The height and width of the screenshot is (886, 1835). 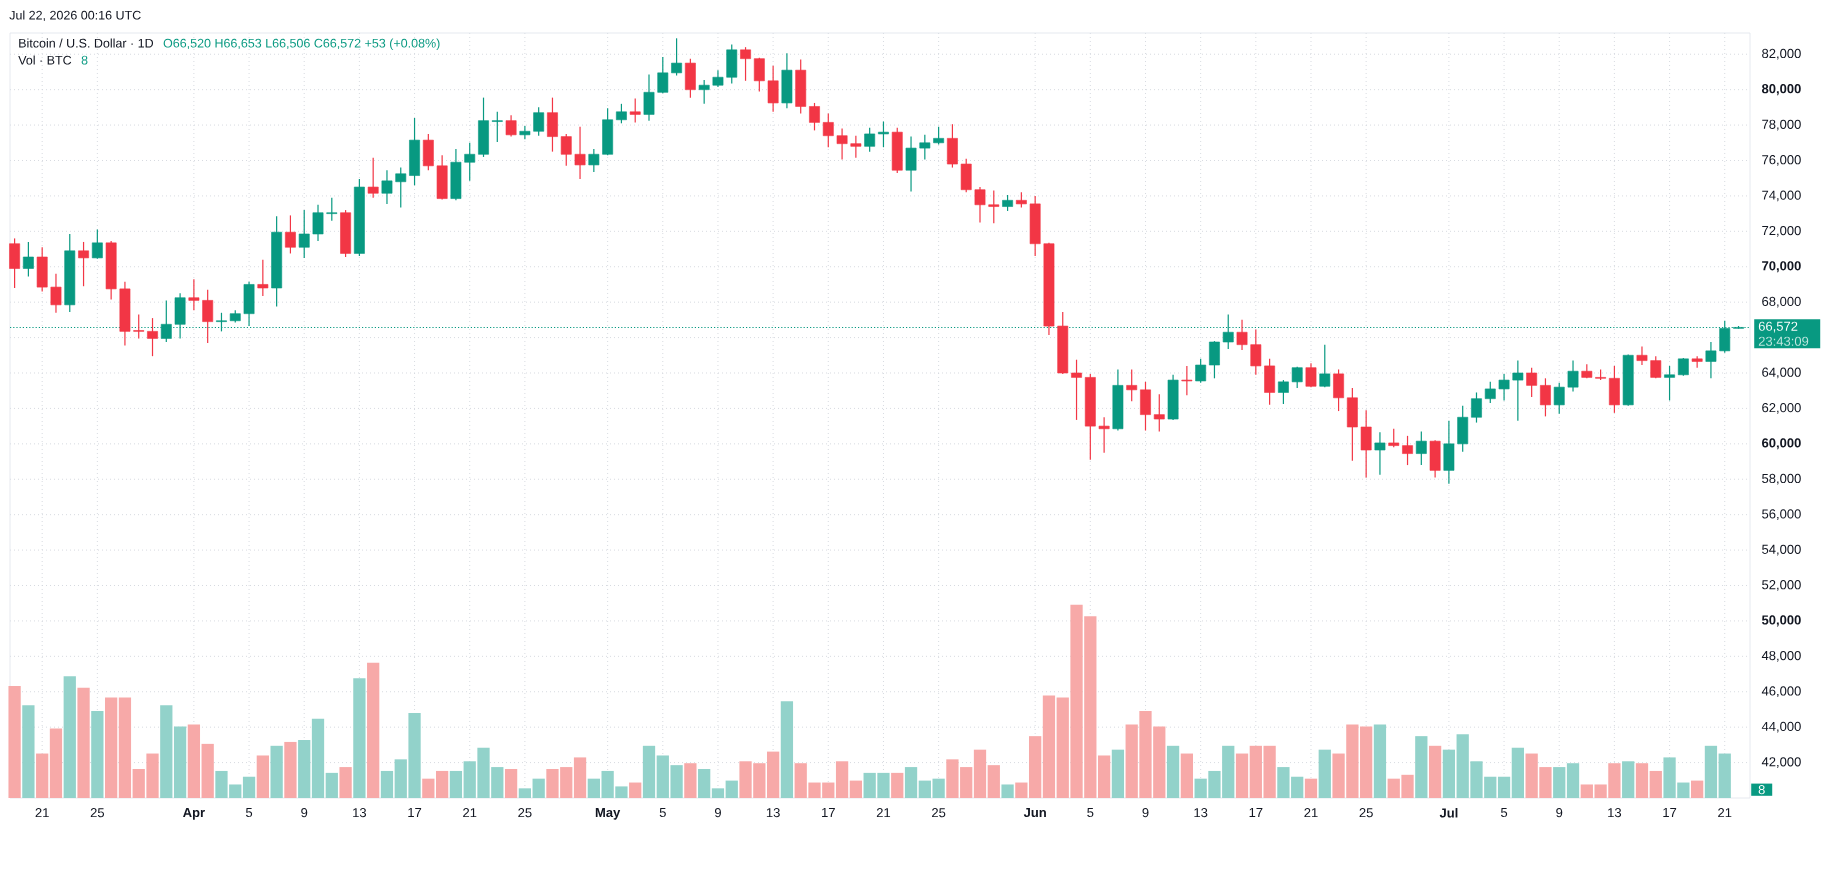 I want to click on x-tick-label: 17, so click(x=1670, y=812).